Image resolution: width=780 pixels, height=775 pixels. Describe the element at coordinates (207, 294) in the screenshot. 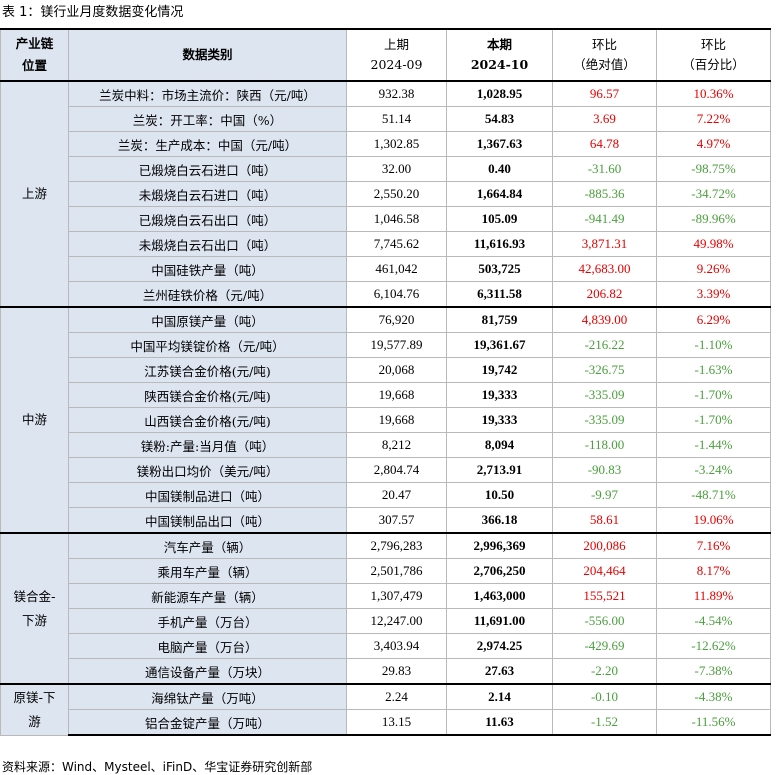

I see `category-cell: 兰州硅铁价格（元/吨）` at that location.